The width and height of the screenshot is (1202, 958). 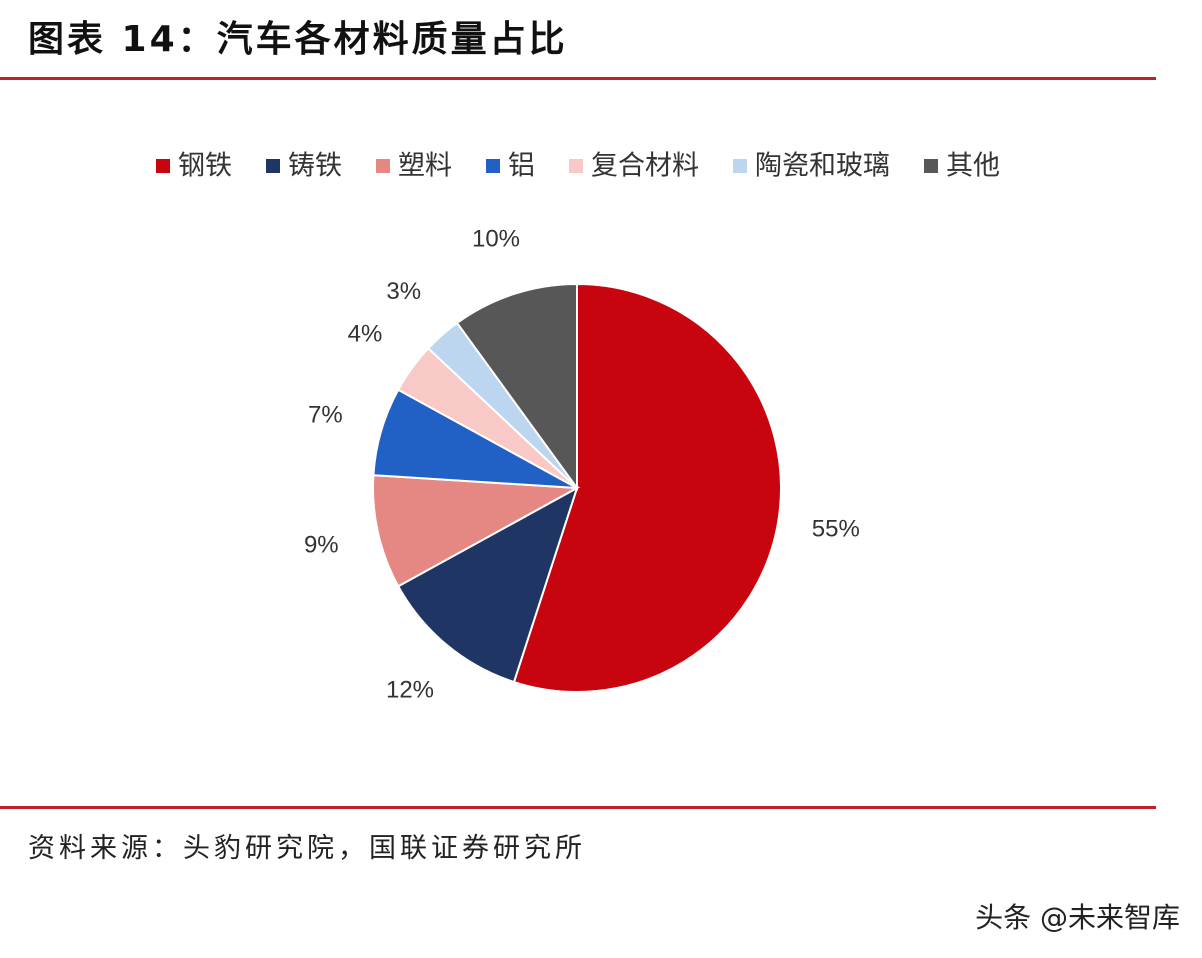 I want to click on legend-label: 铝, so click(x=521, y=166).